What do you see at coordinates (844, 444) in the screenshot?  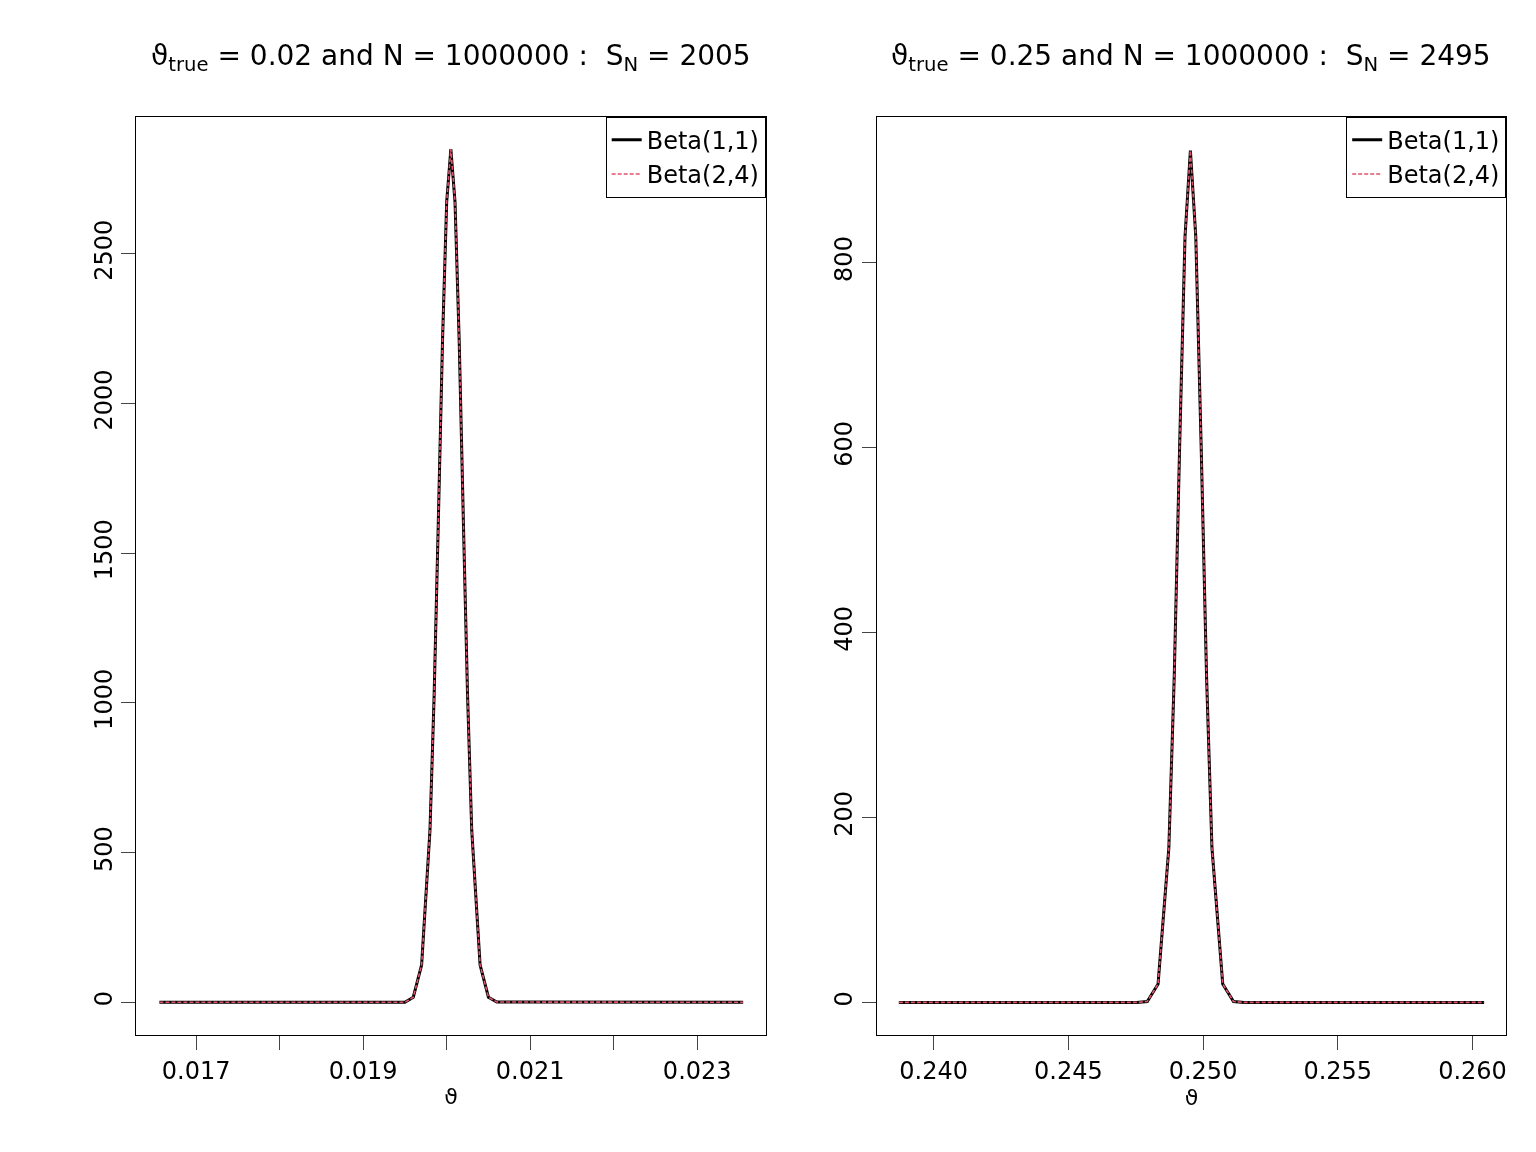 I see `y-tick-label: 600` at bounding box center [844, 444].